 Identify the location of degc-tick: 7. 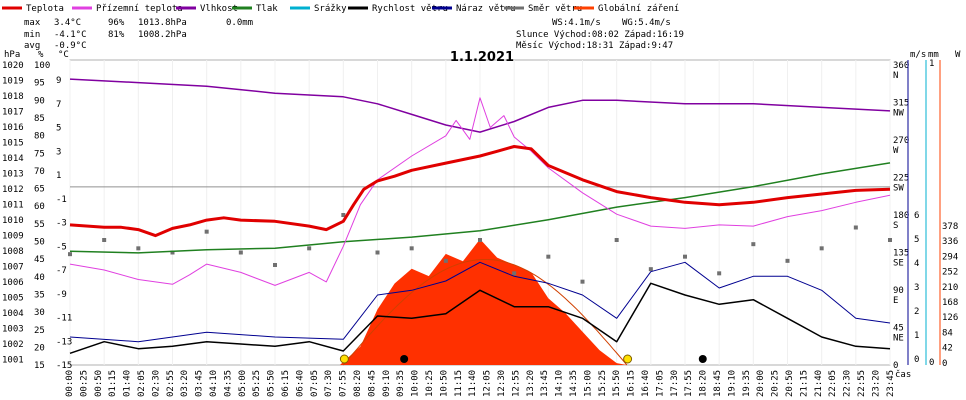
(58, 105).